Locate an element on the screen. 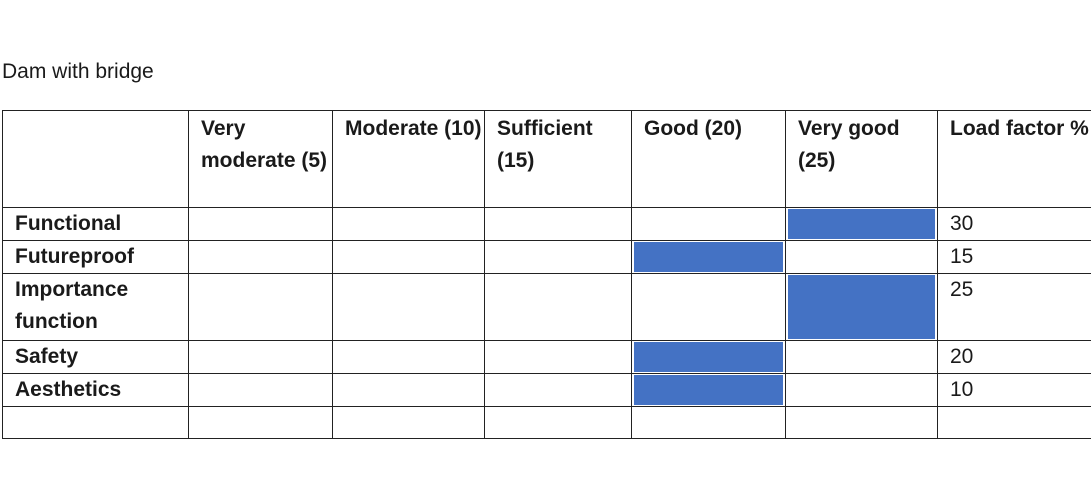  load-factor-value: 30 is located at coordinates (1014, 224).